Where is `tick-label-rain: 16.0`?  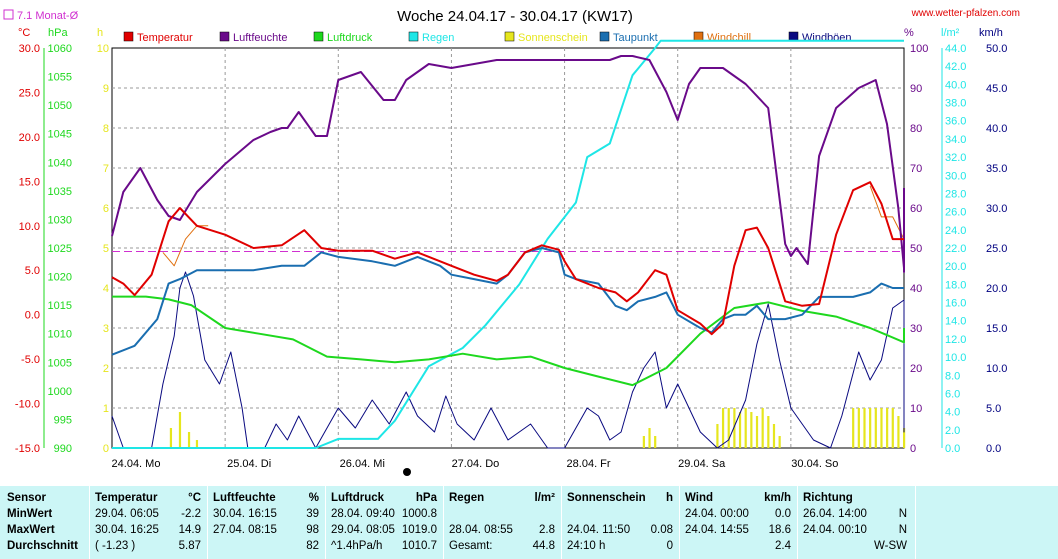 tick-label-rain: 16.0 is located at coordinates (955, 304).